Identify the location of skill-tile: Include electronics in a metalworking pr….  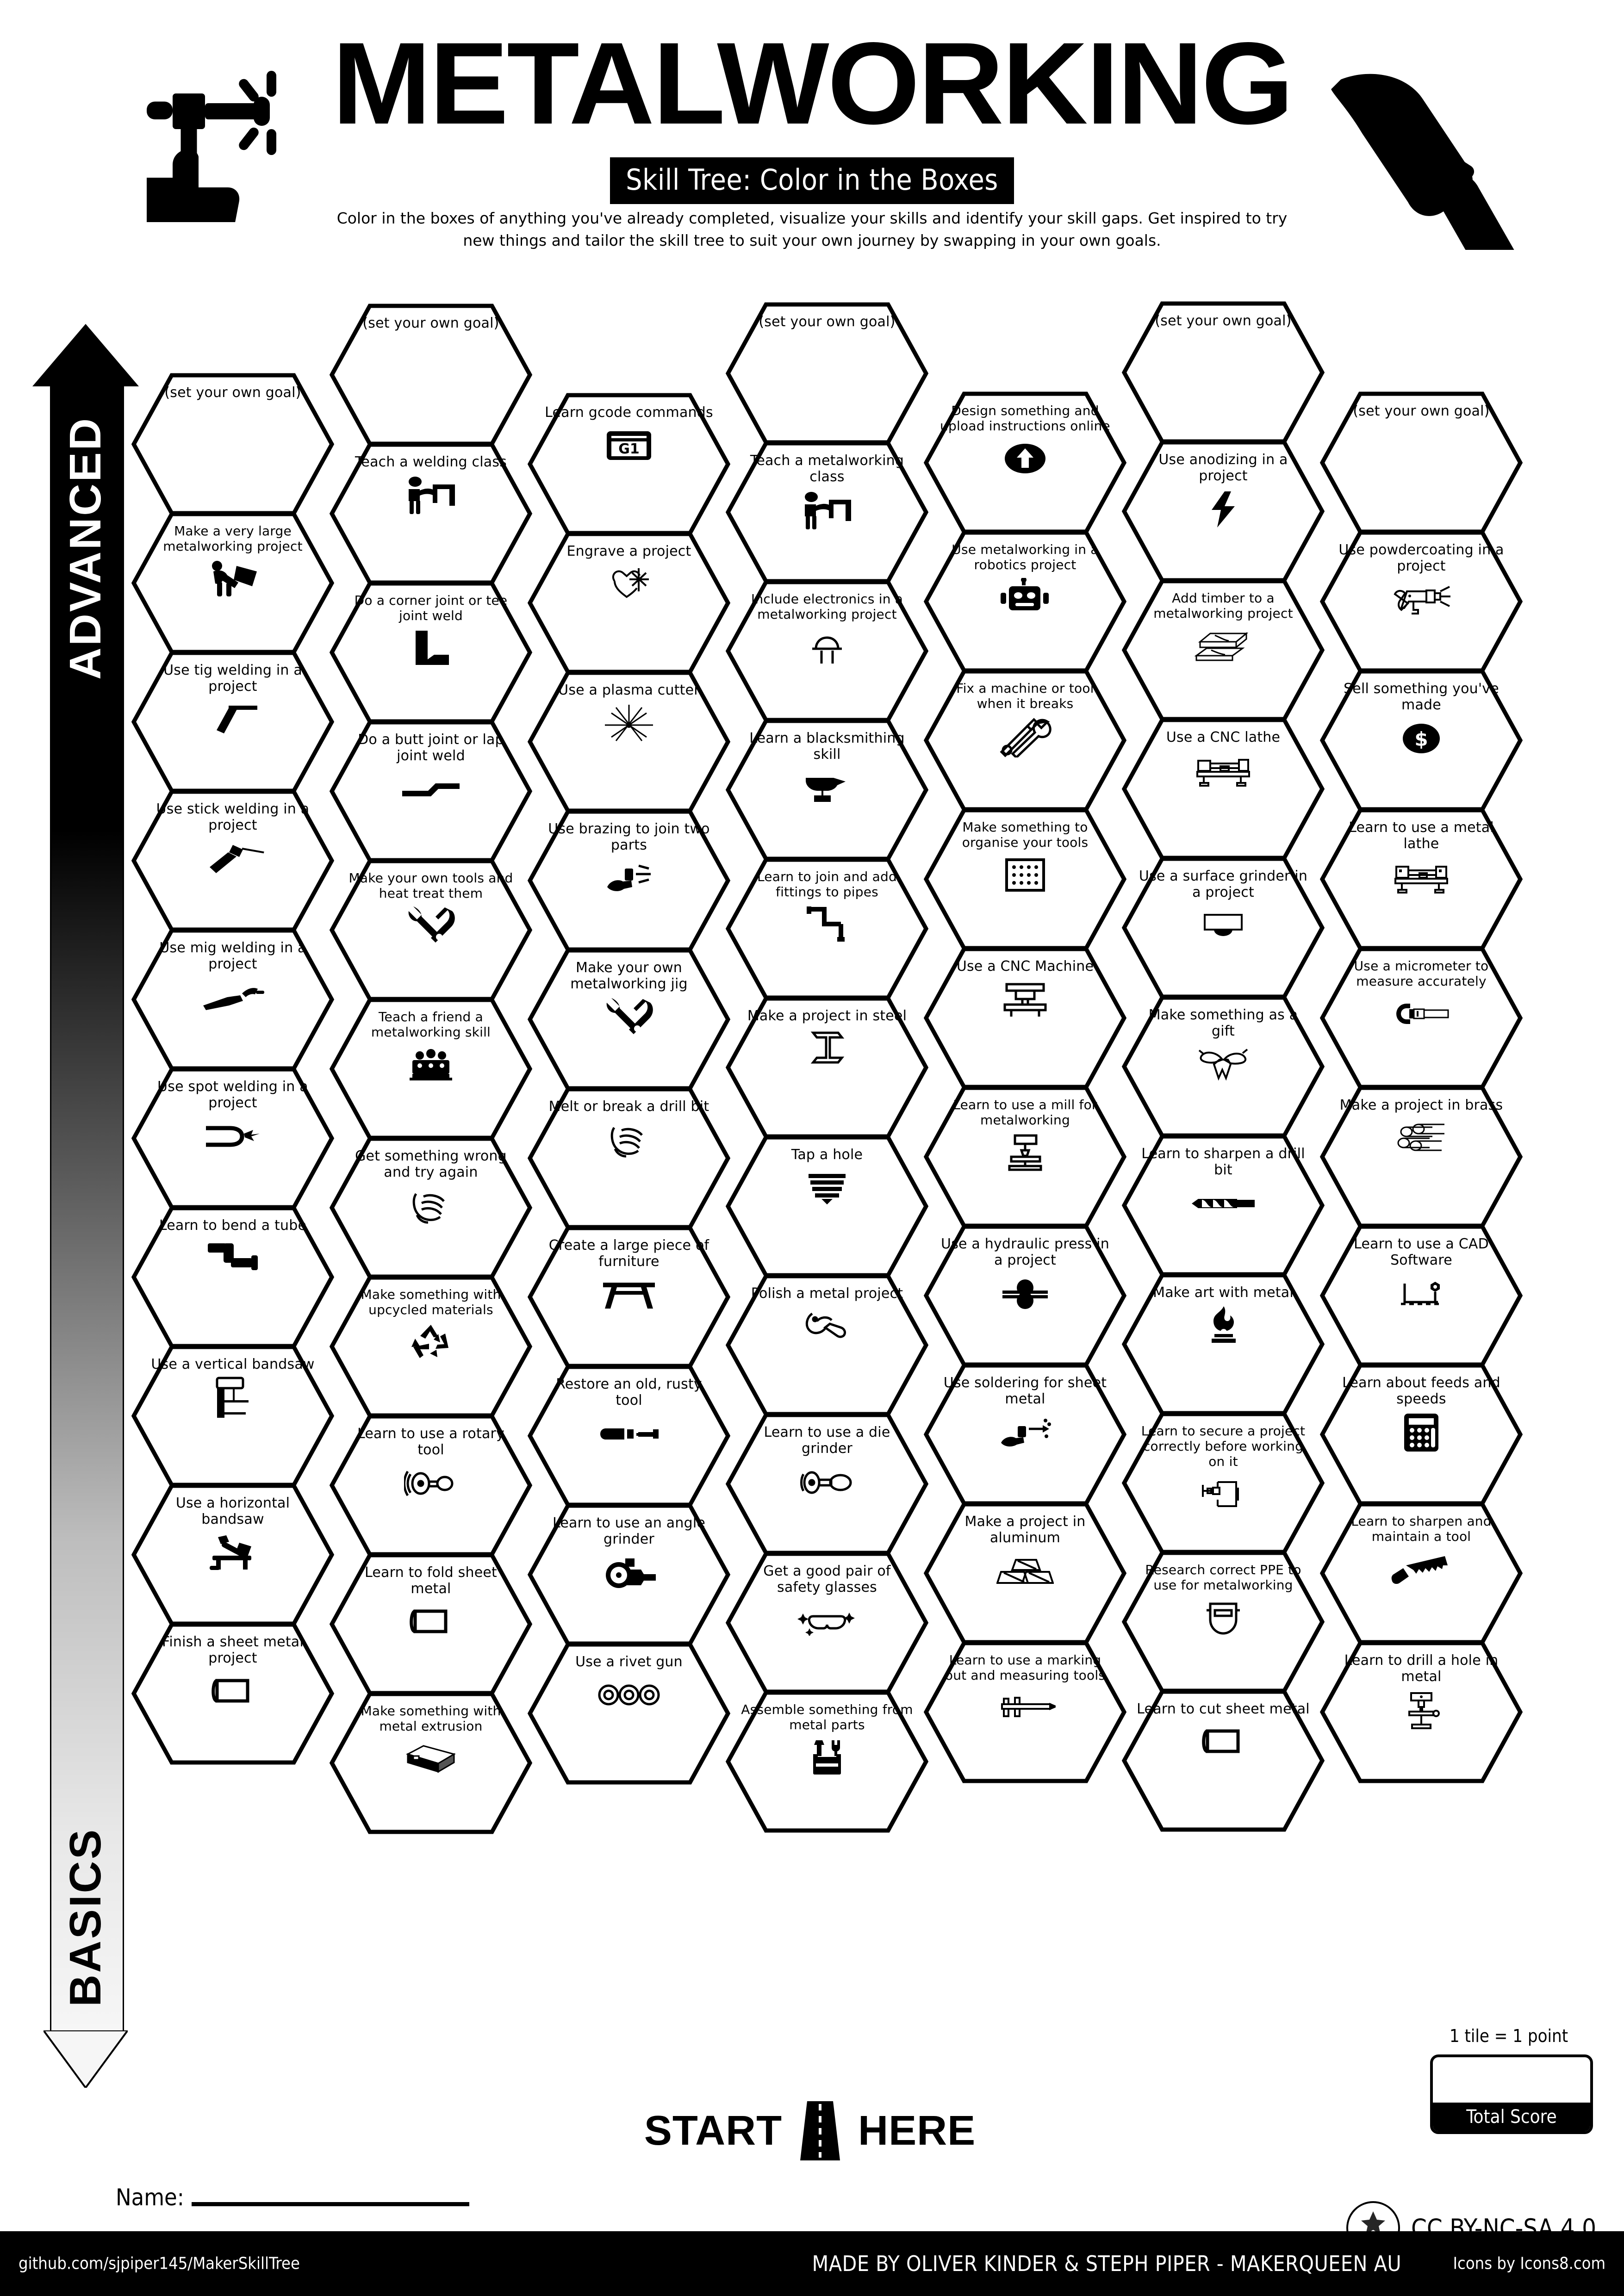
(827, 651).